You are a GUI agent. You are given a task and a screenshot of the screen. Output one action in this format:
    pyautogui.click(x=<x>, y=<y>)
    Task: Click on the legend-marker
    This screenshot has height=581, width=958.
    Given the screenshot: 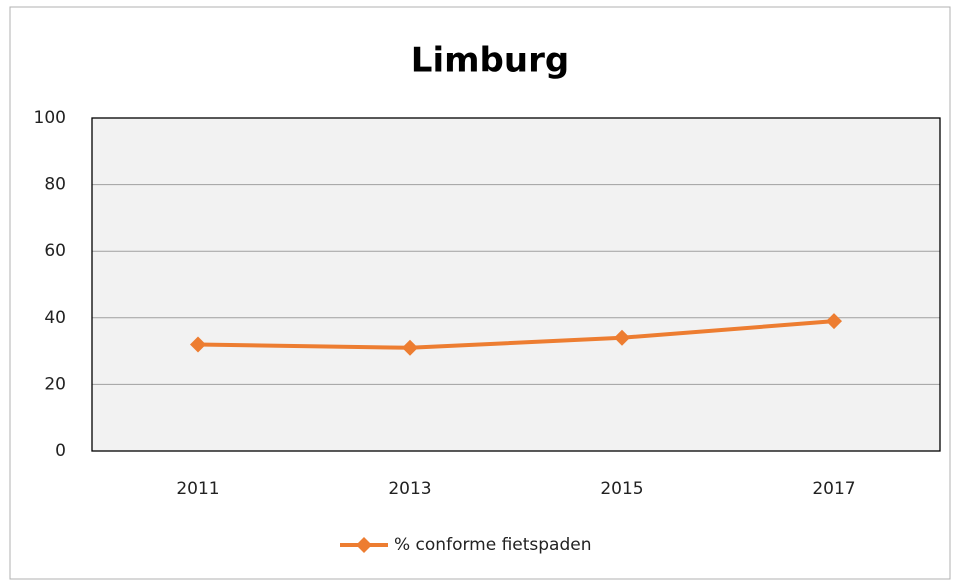 What is the action you would take?
    pyautogui.click(x=364, y=545)
    